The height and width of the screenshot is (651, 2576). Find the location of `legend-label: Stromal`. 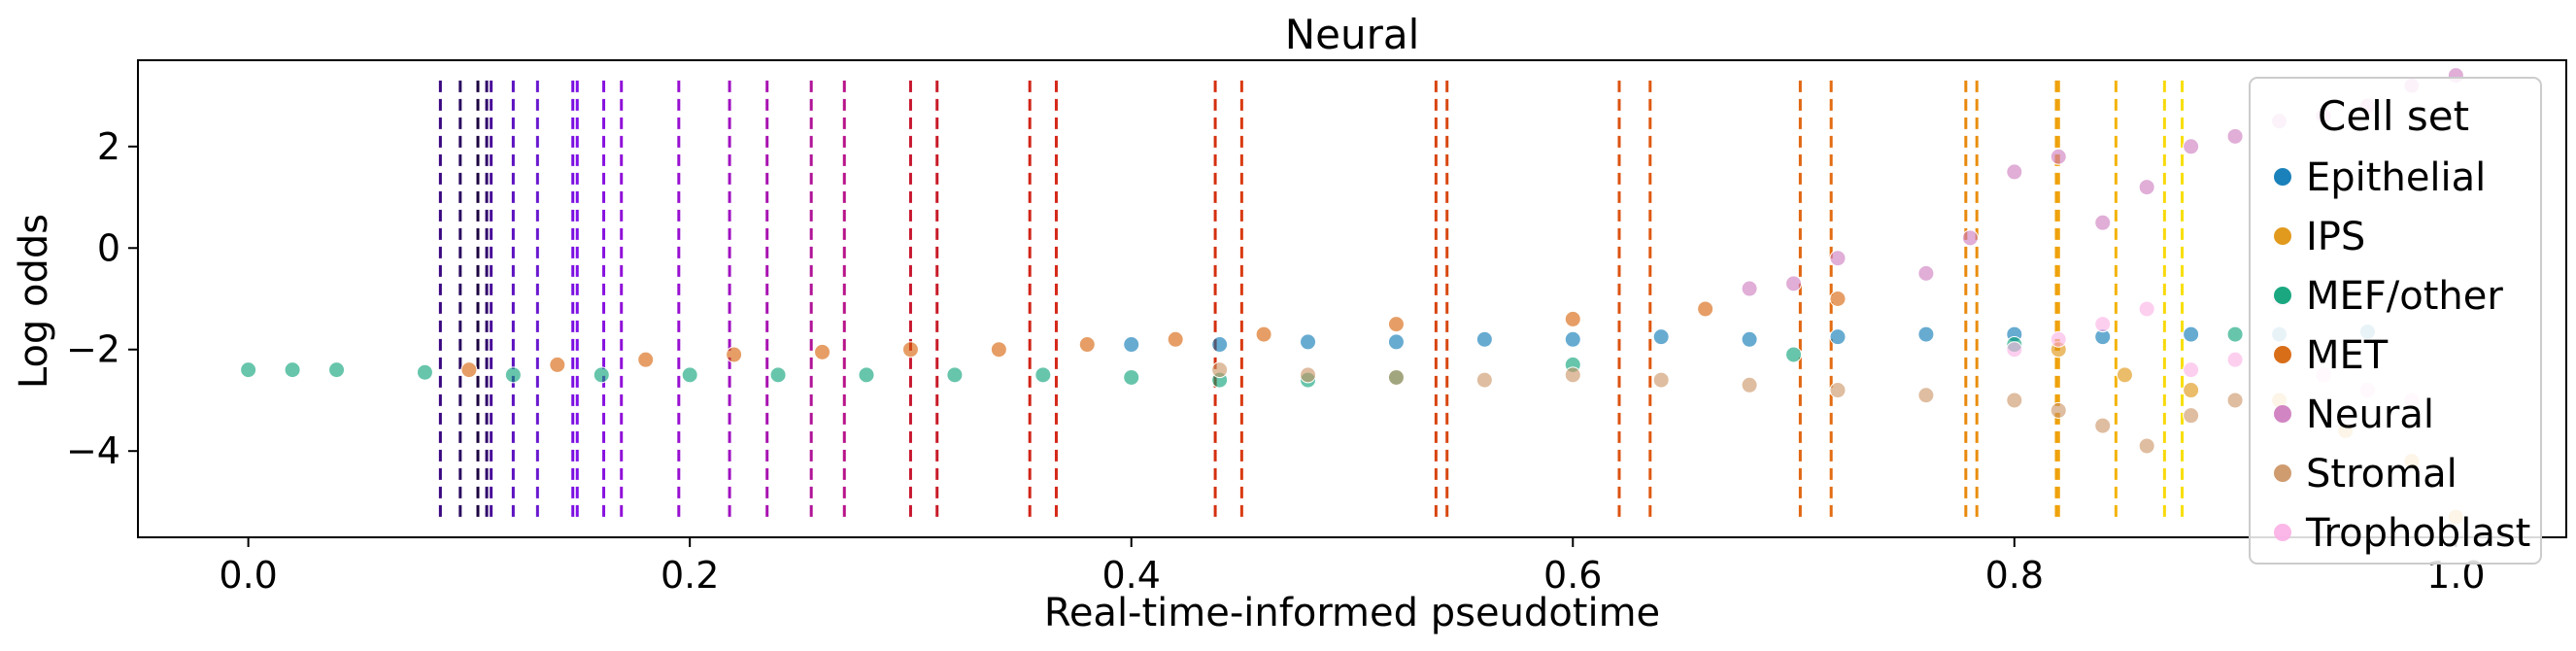

legend-label: Stromal is located at coordinates (2381, 474).